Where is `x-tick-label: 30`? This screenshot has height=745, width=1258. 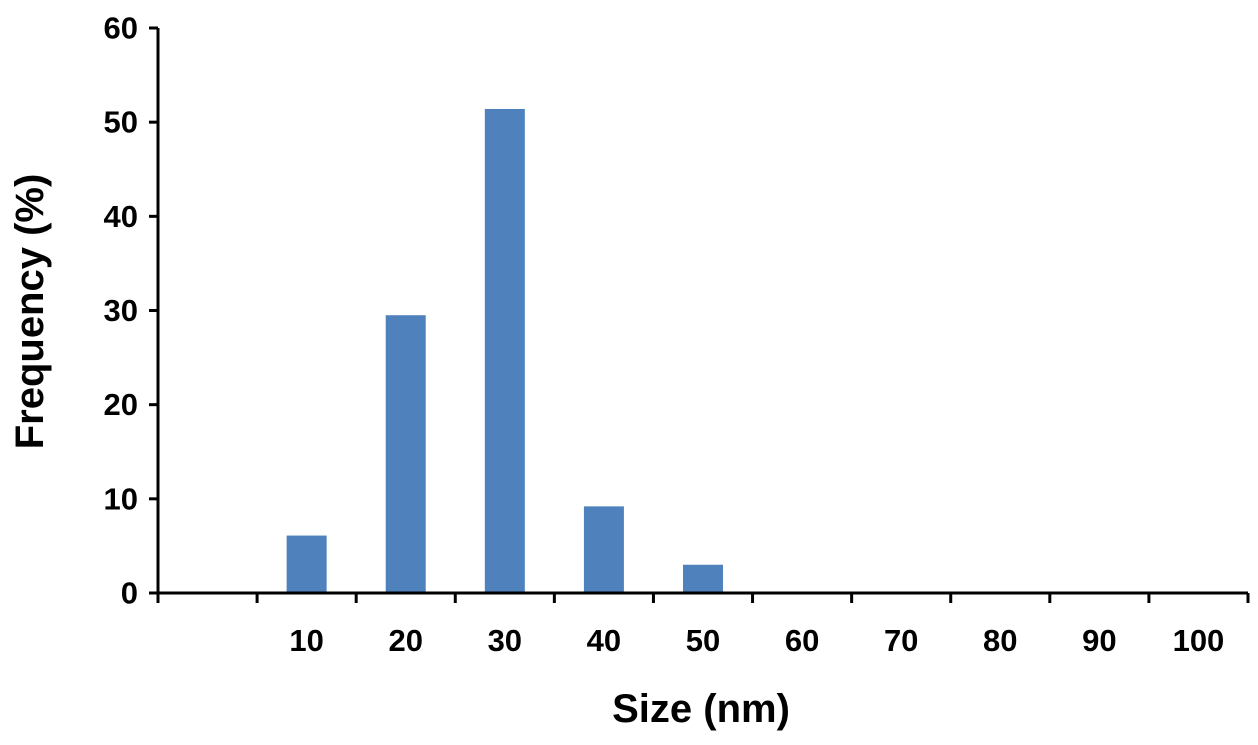 x-tick-label: 30 is located at coordinates (505, 640).